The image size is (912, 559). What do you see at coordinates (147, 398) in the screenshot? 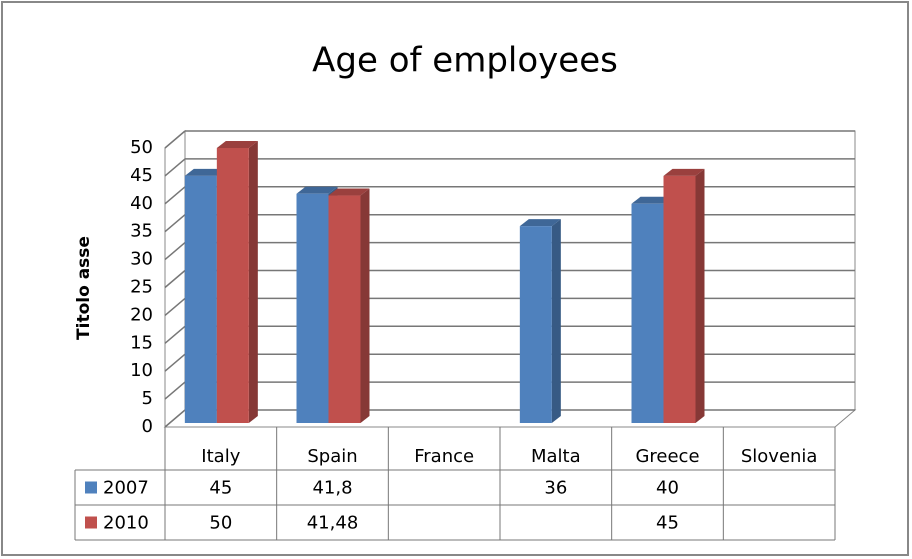
I see `y-tick-label: 5` at bounding box center [147, 398].